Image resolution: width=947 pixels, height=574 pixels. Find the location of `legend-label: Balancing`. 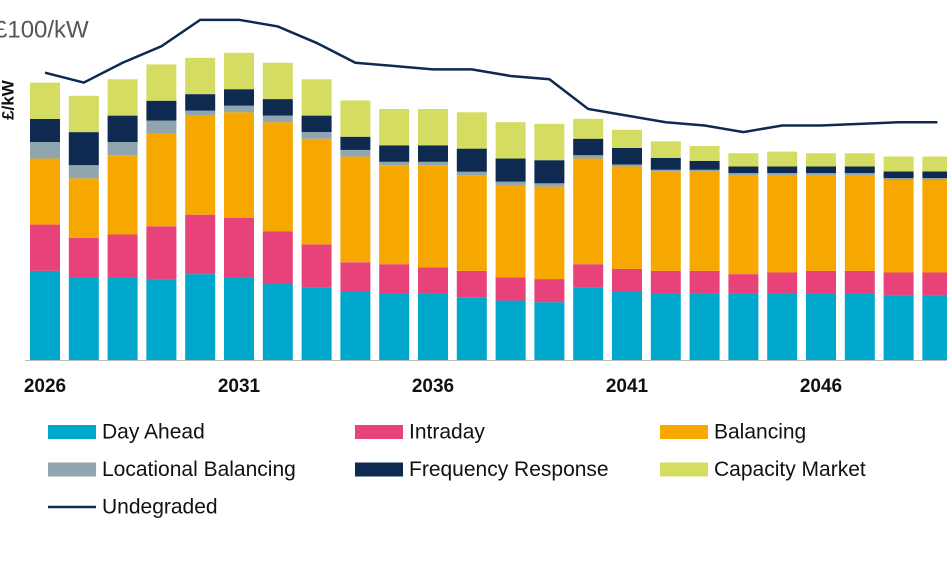

legend-label: Balancing is located at coordinates (760, 432).